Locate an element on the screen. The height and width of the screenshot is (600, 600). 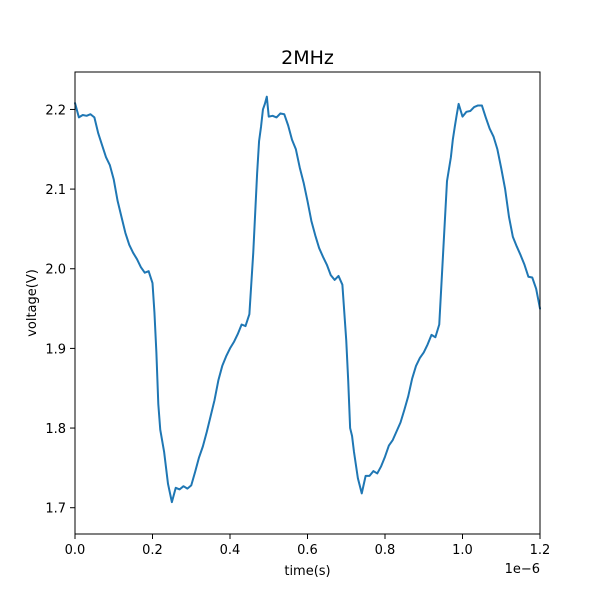
y-tick-label: 1.8 is located at coordinates (55, 429).